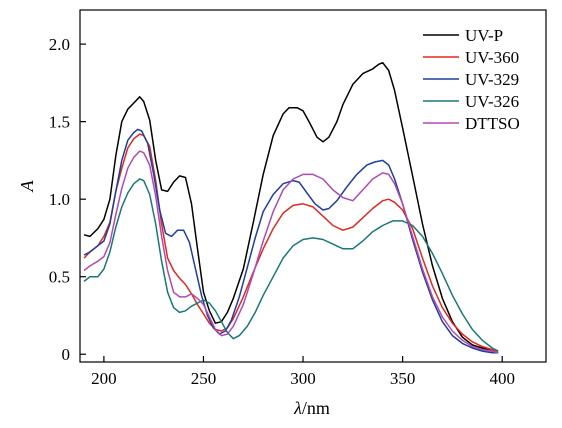 The width and height of the screenshot is (562, 428). What do you see at coordinates (403, 378) in the screenshot?
I see `x-tick-label: 350` at bounding box center [403, 378].